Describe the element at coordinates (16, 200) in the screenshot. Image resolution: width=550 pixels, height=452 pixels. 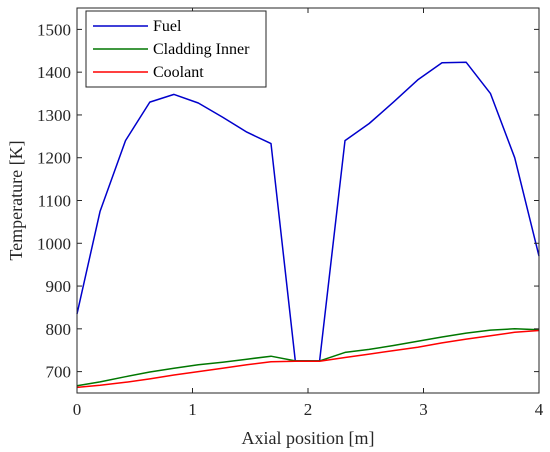
I see `y-axis-label: Temperature [K]` at that location.